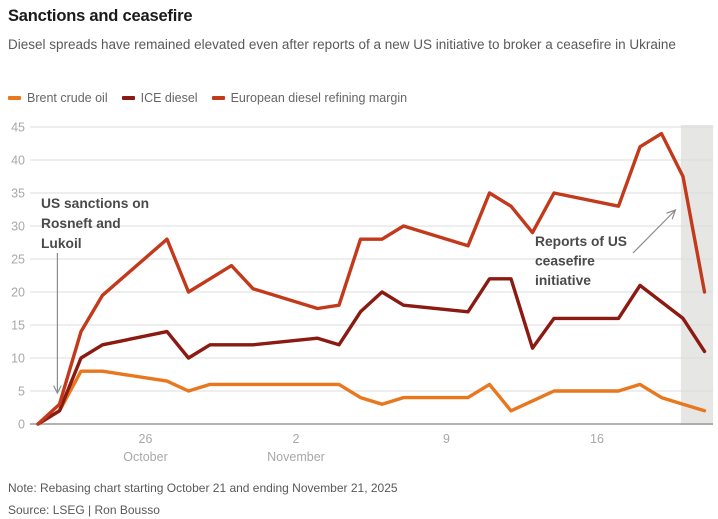 This screenshot has width=718, height=519. Describe the element at coordinates (654, 232) in the screenshot. I see `annotation-arrow-ceasefire-reports` at that location.